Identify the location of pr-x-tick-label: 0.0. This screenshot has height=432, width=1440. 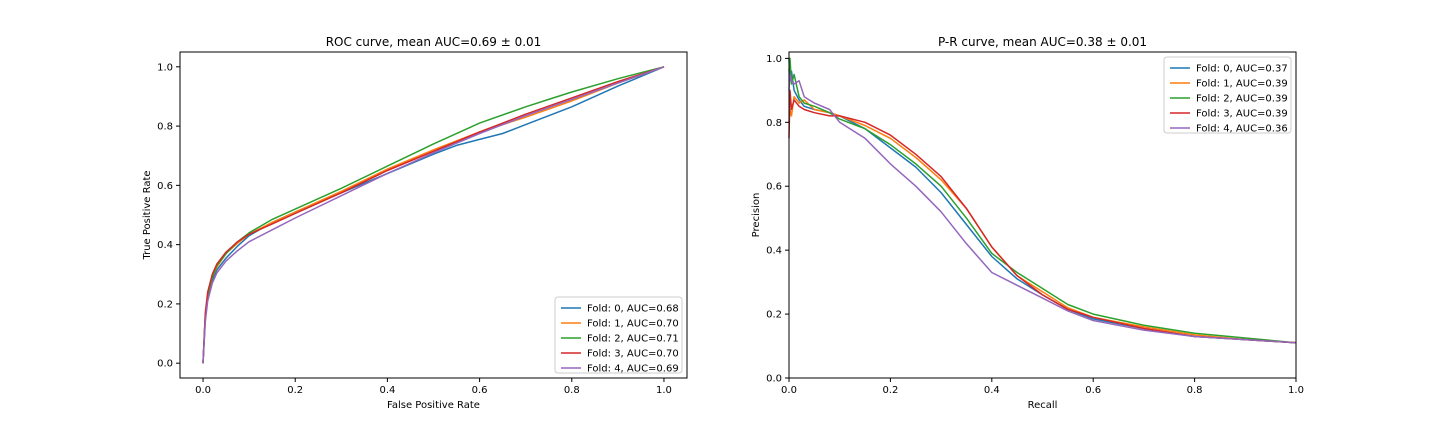
(789, 390).